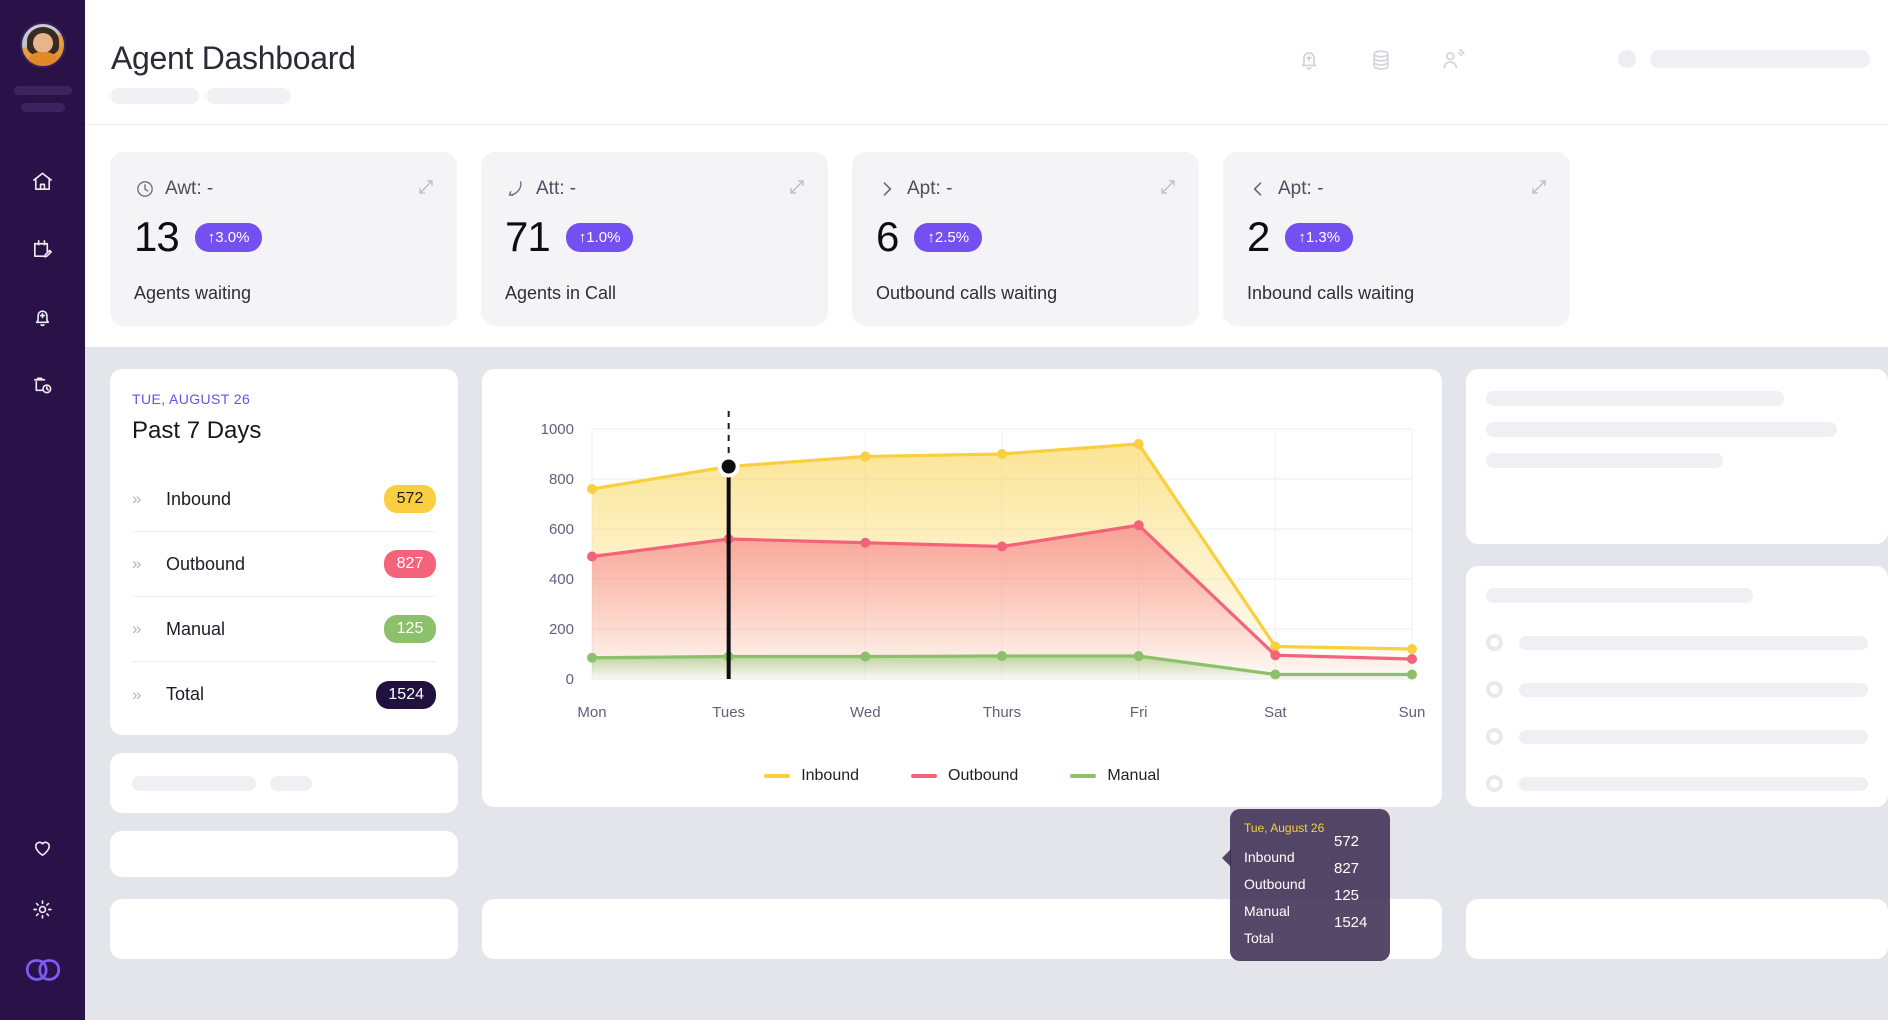 The image size is (1888, 1020). What do you see at coordinates (43, 847) in the screenshot?
I see `sidebar-item-heart` at bounding box center [43, 847].